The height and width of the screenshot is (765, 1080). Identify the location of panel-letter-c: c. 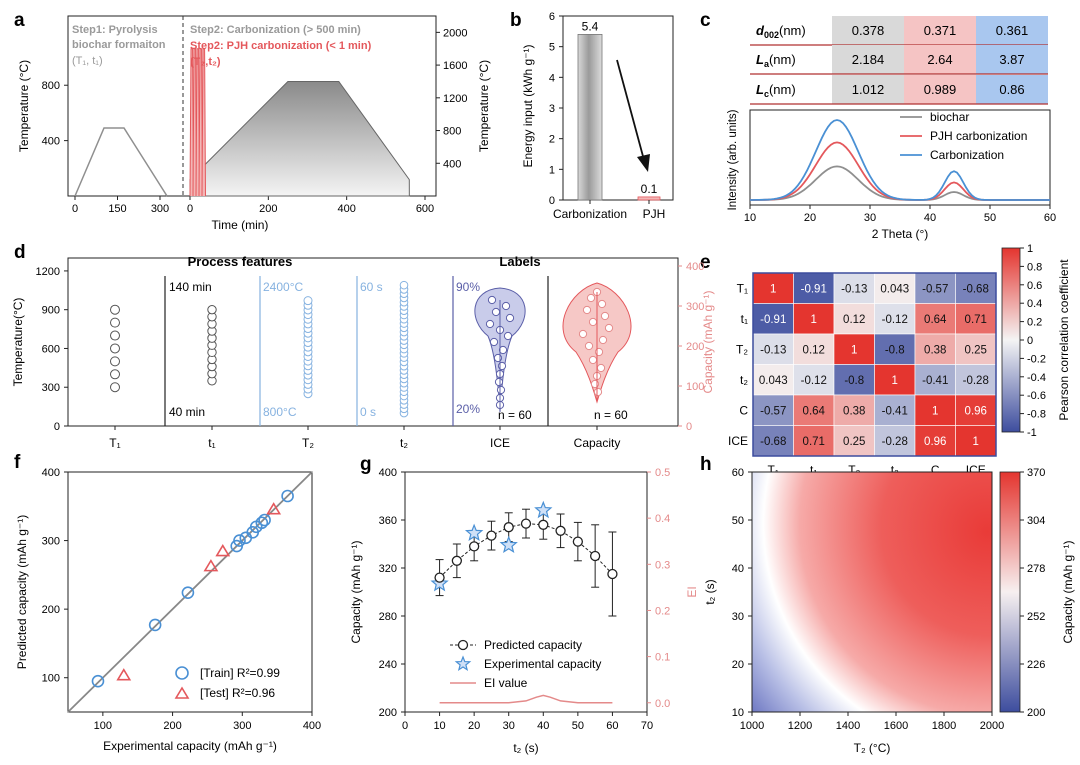
(705, 20).